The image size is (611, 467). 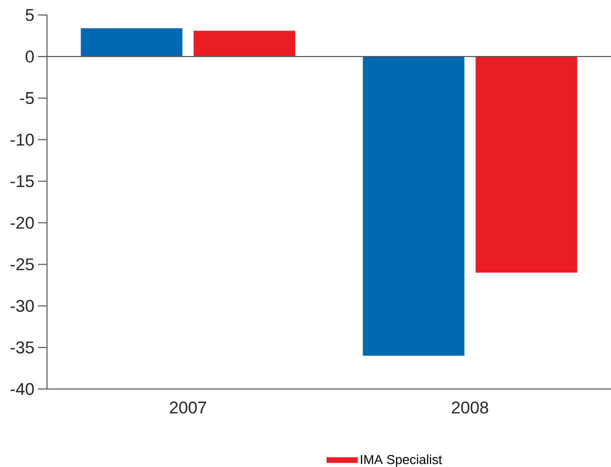 I want to click on y-tick-label: -20, so click(x=22, y=222).